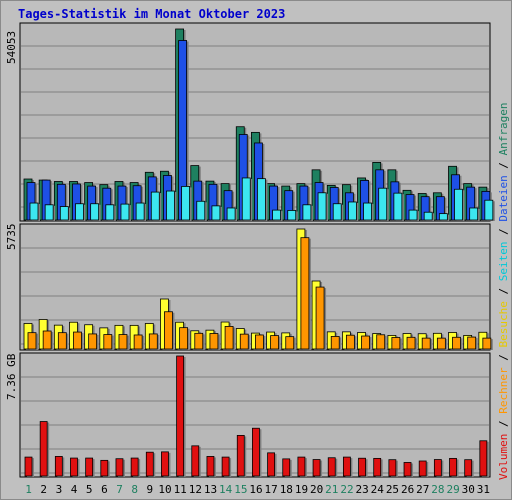  What do you see at coordinates (316, 489) in the screenshot?
I see `x-tick-label-day-20: 20` at bounding box center [316, 489].